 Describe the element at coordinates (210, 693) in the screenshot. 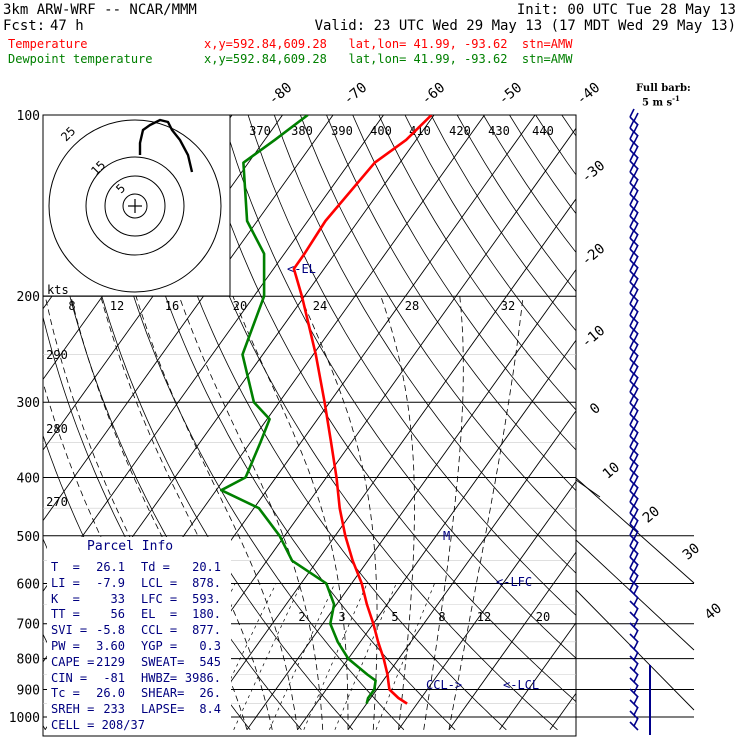

I see `parcel-row-value: 26.` at that location.